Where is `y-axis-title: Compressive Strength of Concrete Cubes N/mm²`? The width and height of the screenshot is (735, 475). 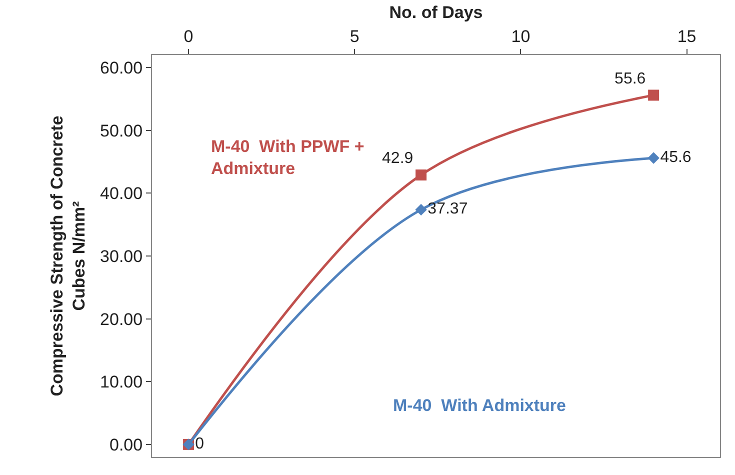 y-axis-title: Compressive Strength of Concrete Cubes N/mm² is located at coordinates (68, 256).